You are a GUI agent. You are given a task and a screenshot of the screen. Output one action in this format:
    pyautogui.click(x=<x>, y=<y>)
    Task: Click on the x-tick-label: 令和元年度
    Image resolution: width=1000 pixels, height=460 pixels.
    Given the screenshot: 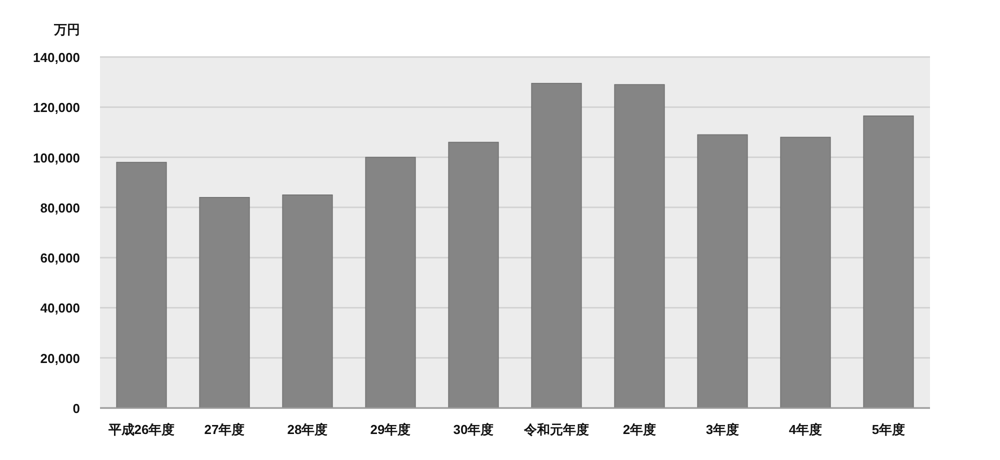 What is the action you would take?
    pyautogui.click(x=556, y=429)
    